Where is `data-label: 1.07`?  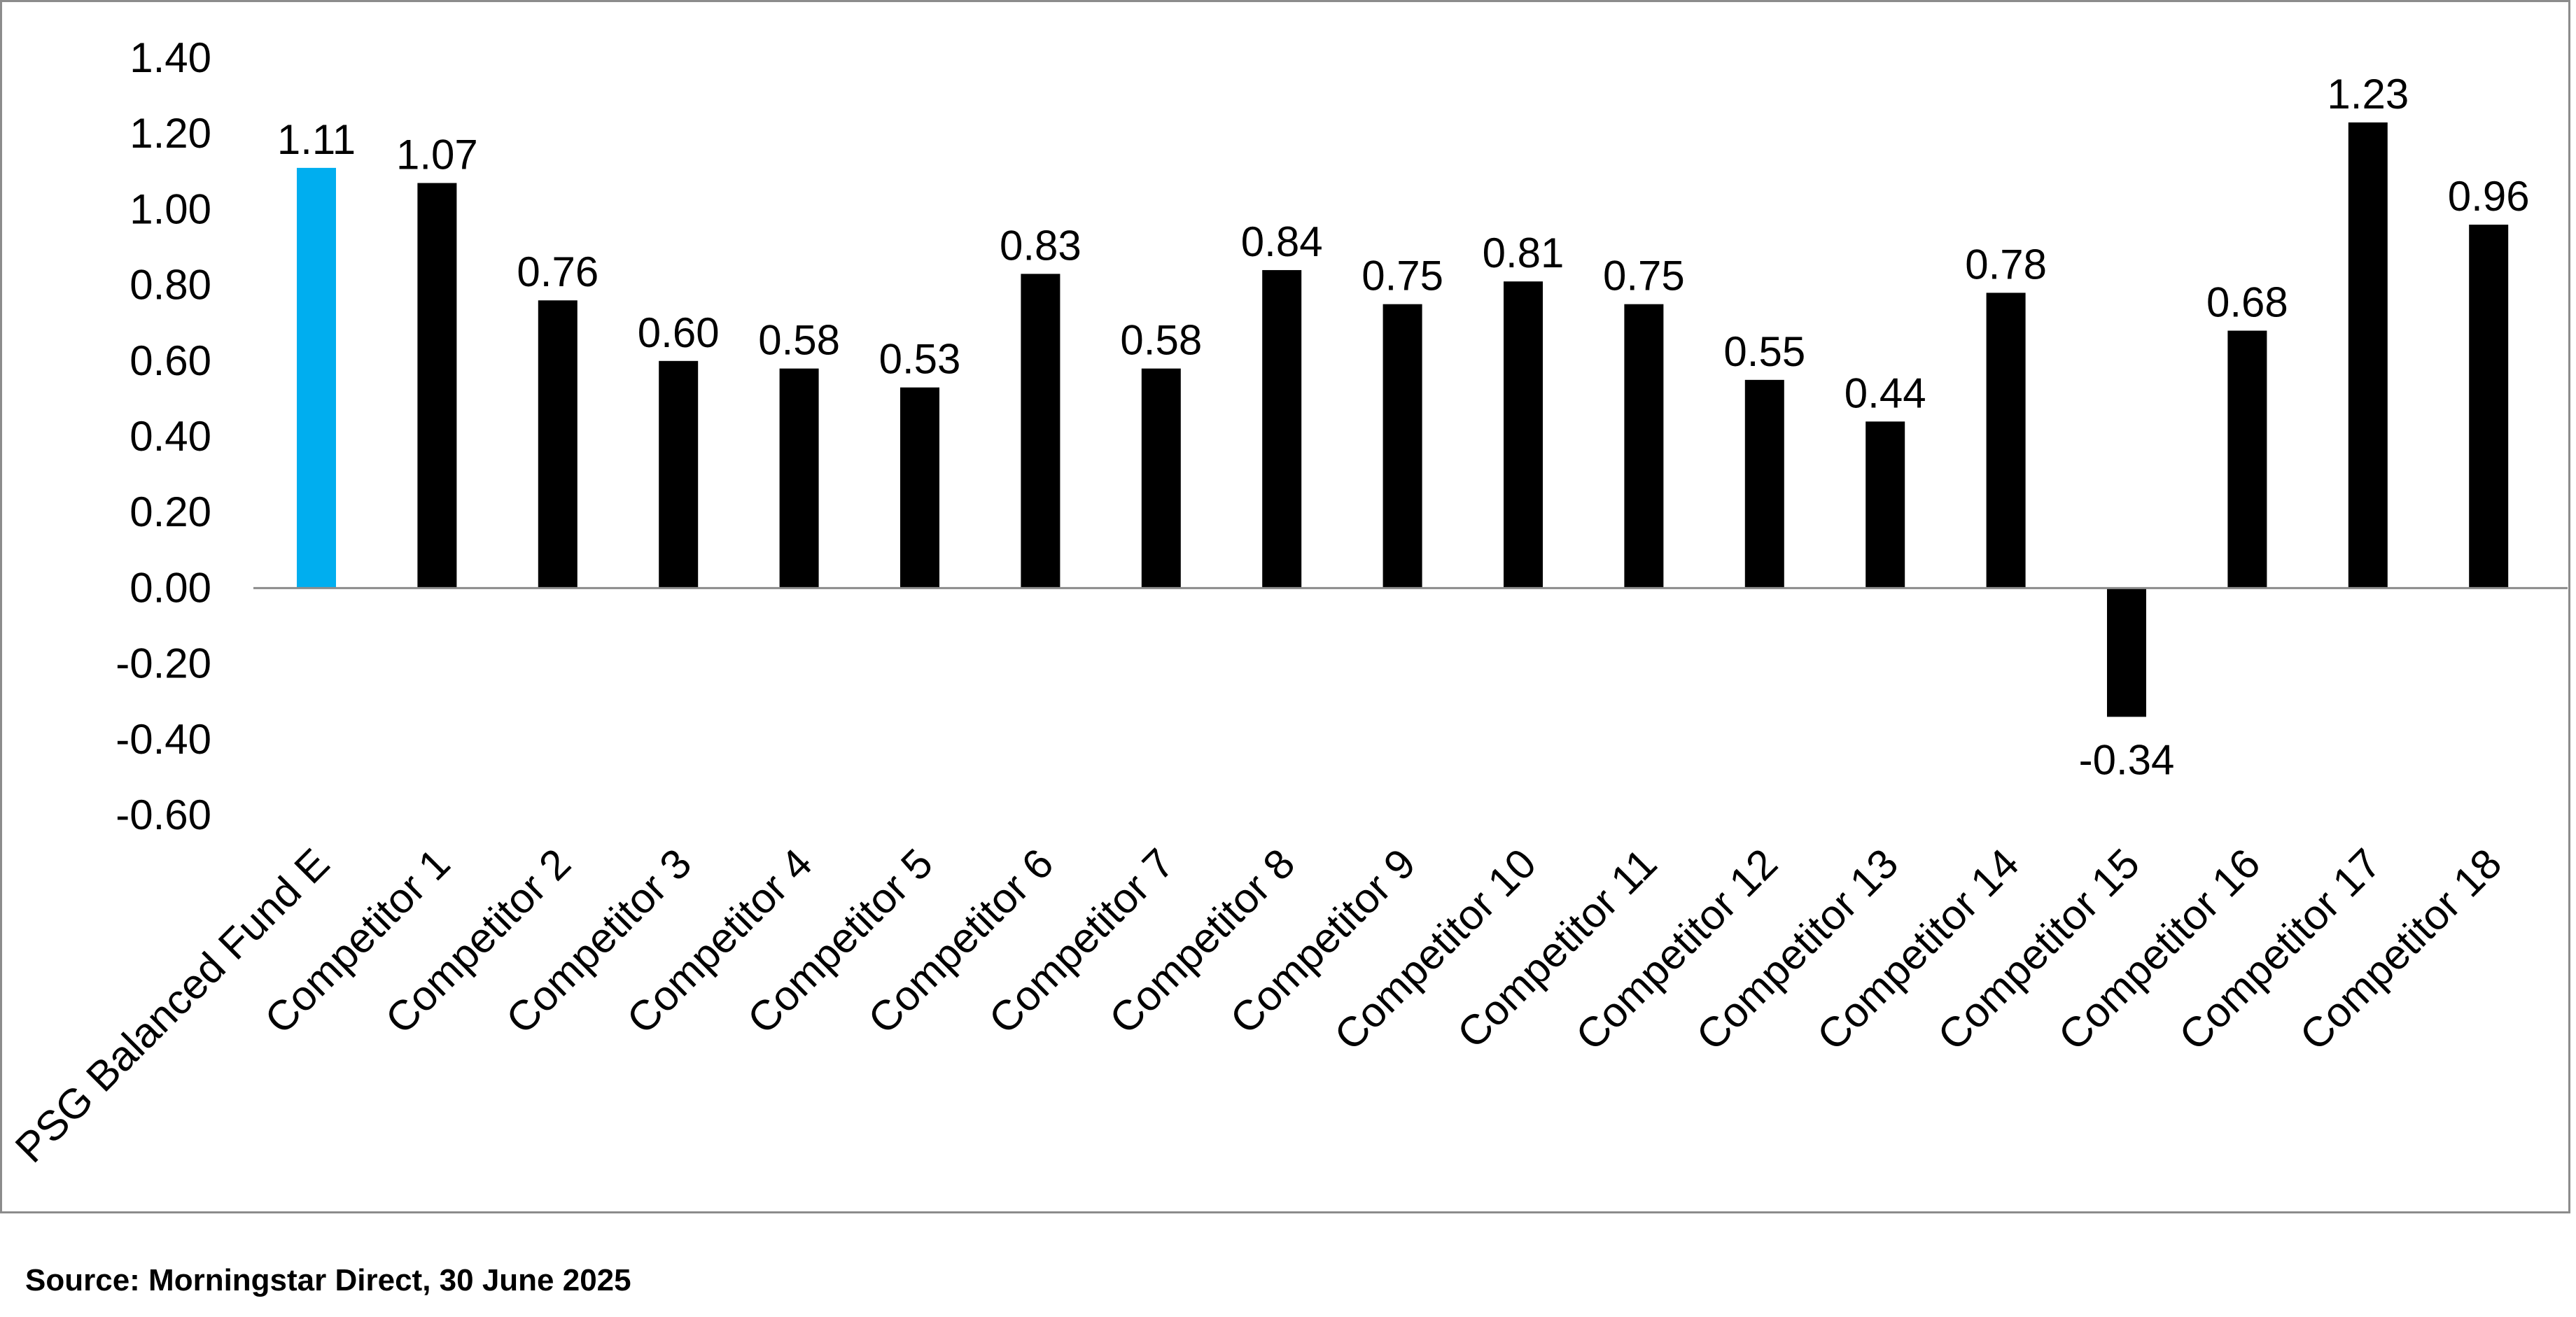
data-label: 1.07 is located at coordinates (437, 155).